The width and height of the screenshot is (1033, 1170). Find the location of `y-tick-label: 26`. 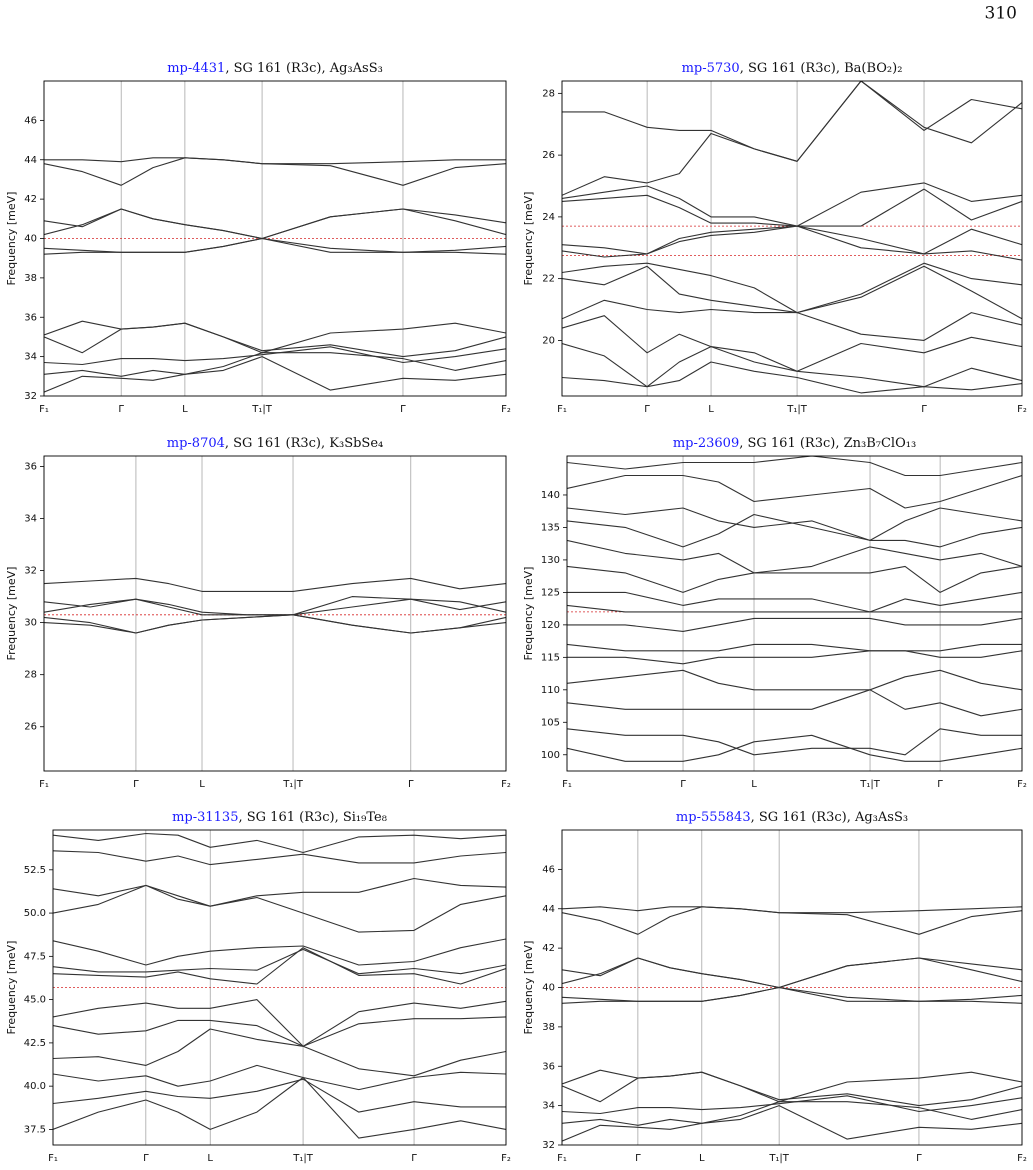

y-tick-label: 26 is located at coordinates (30, 727).